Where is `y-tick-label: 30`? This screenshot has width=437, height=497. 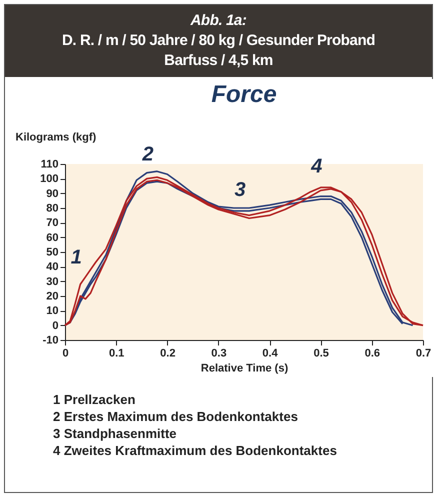
y-tick-label: 30 is located at coordinates (52, 282).